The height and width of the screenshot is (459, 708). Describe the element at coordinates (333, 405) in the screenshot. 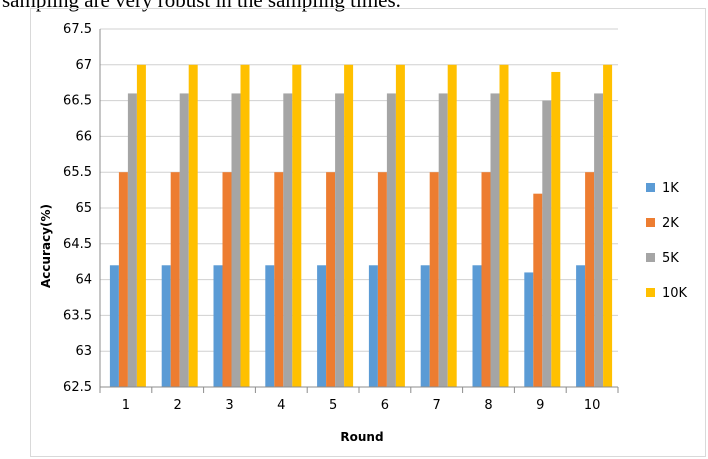

I see `x-tick-label: 5` at that location.